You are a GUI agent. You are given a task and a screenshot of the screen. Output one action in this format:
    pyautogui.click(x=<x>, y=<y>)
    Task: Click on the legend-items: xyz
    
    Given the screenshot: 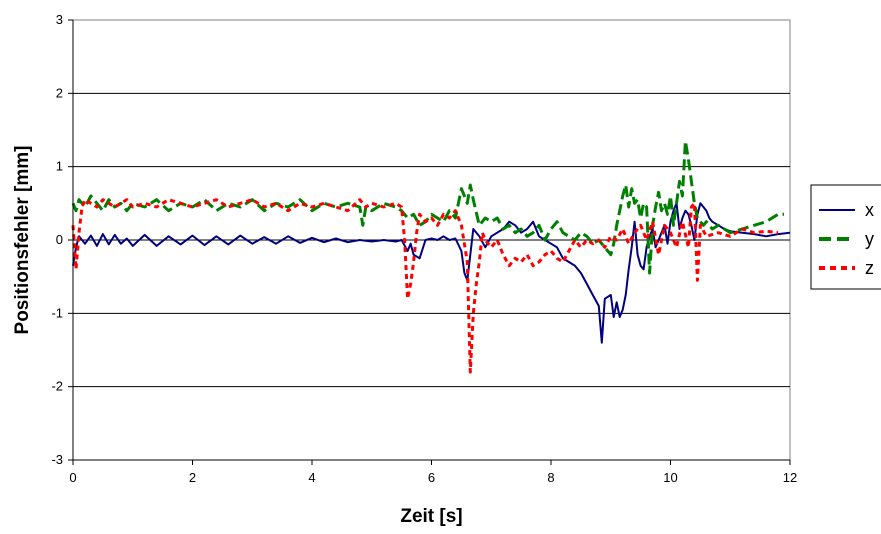 What is the action you would take?
    pyautogui.click(x=846, y=239)
    